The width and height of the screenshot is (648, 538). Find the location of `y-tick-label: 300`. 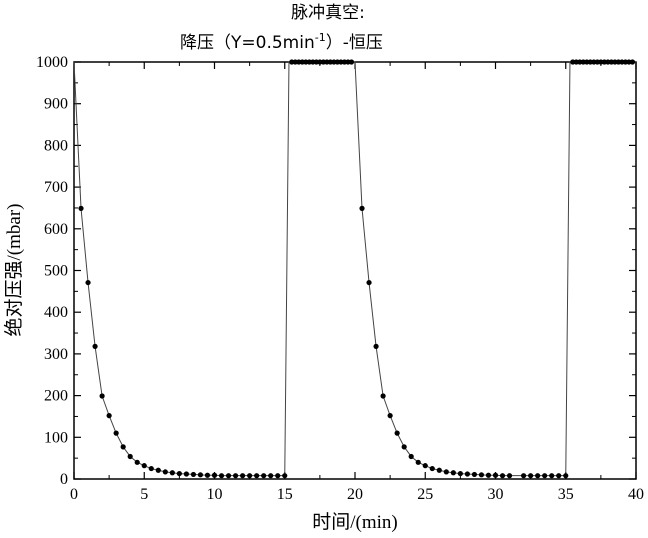

y-tick-label: 300 is located at coordinates (56, 354).